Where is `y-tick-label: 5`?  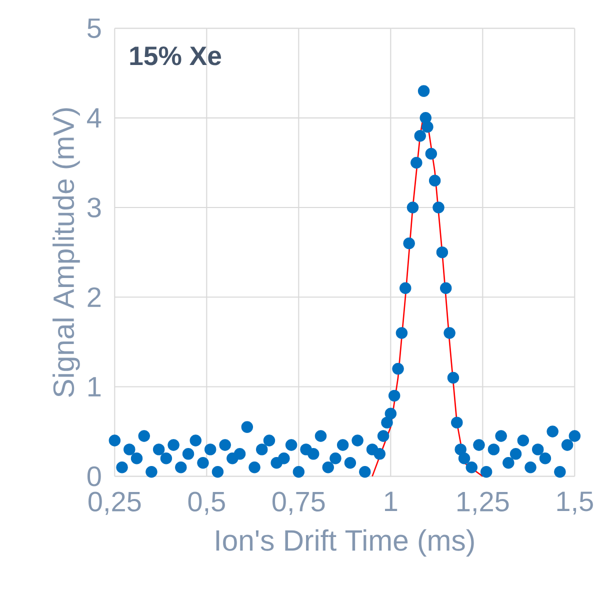
y-tick-label: 5 is located at coordinates (94, 28).